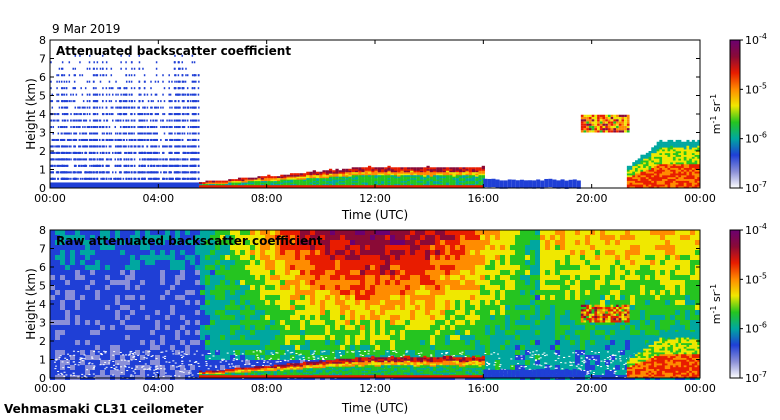 This screenshot has width=780, height=420. What do you see at coordinates (31, 303) in the screenshot?
I see `y-axis-label-raw: Height (km)` at bounding box center [31, 303].